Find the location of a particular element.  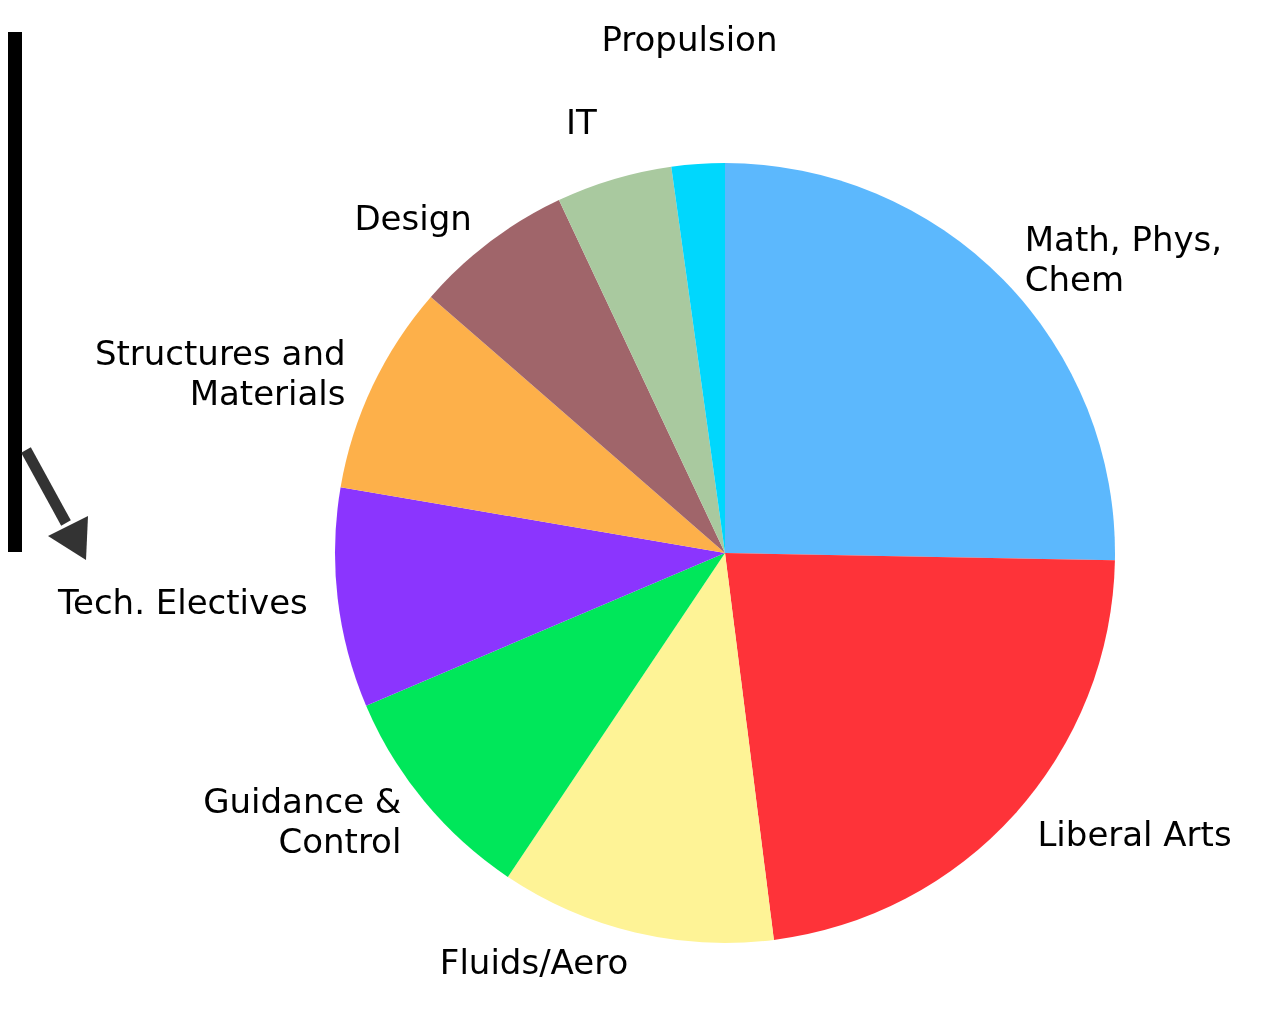

slice-label: IT is located at coordinates (581, 121).